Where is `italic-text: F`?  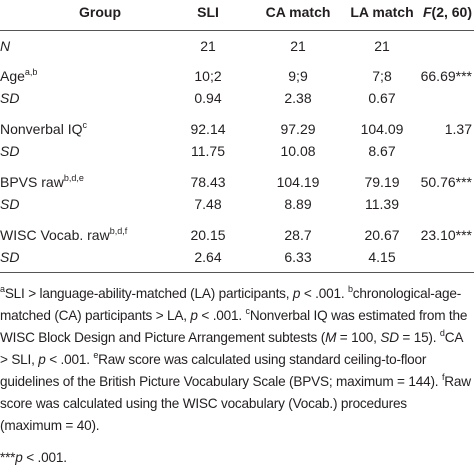
italic-text: F is located at coordinates (427, 12).